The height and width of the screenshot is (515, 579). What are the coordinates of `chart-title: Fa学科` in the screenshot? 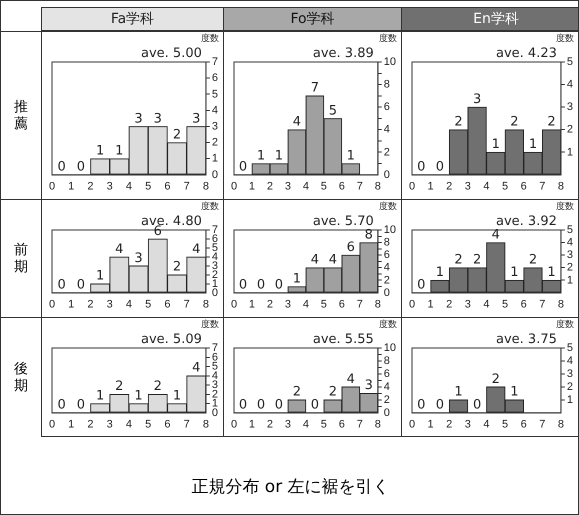 It's located at (132, 19).